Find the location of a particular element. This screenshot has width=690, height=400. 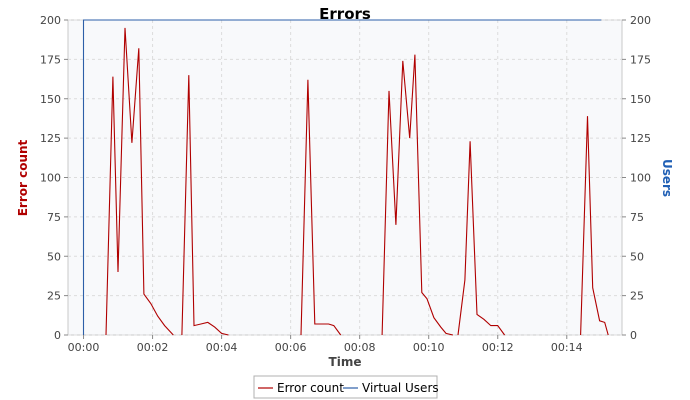

x-tick-label: 00:04 is located at coordinates (222, 347).